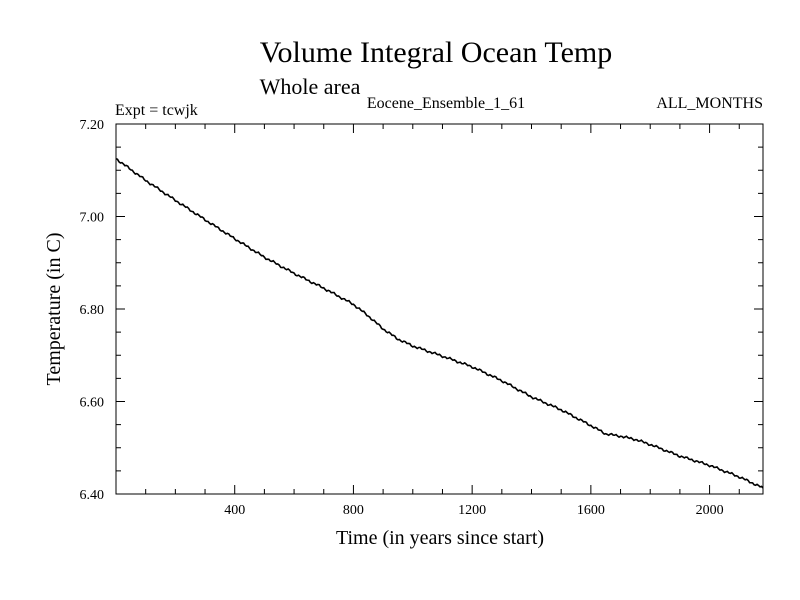 This screenshot has width=800, height=600. Describe the element at coordinates (310, 86) in the screenshot. I see `chart-subtitle: Whole area` at that location.